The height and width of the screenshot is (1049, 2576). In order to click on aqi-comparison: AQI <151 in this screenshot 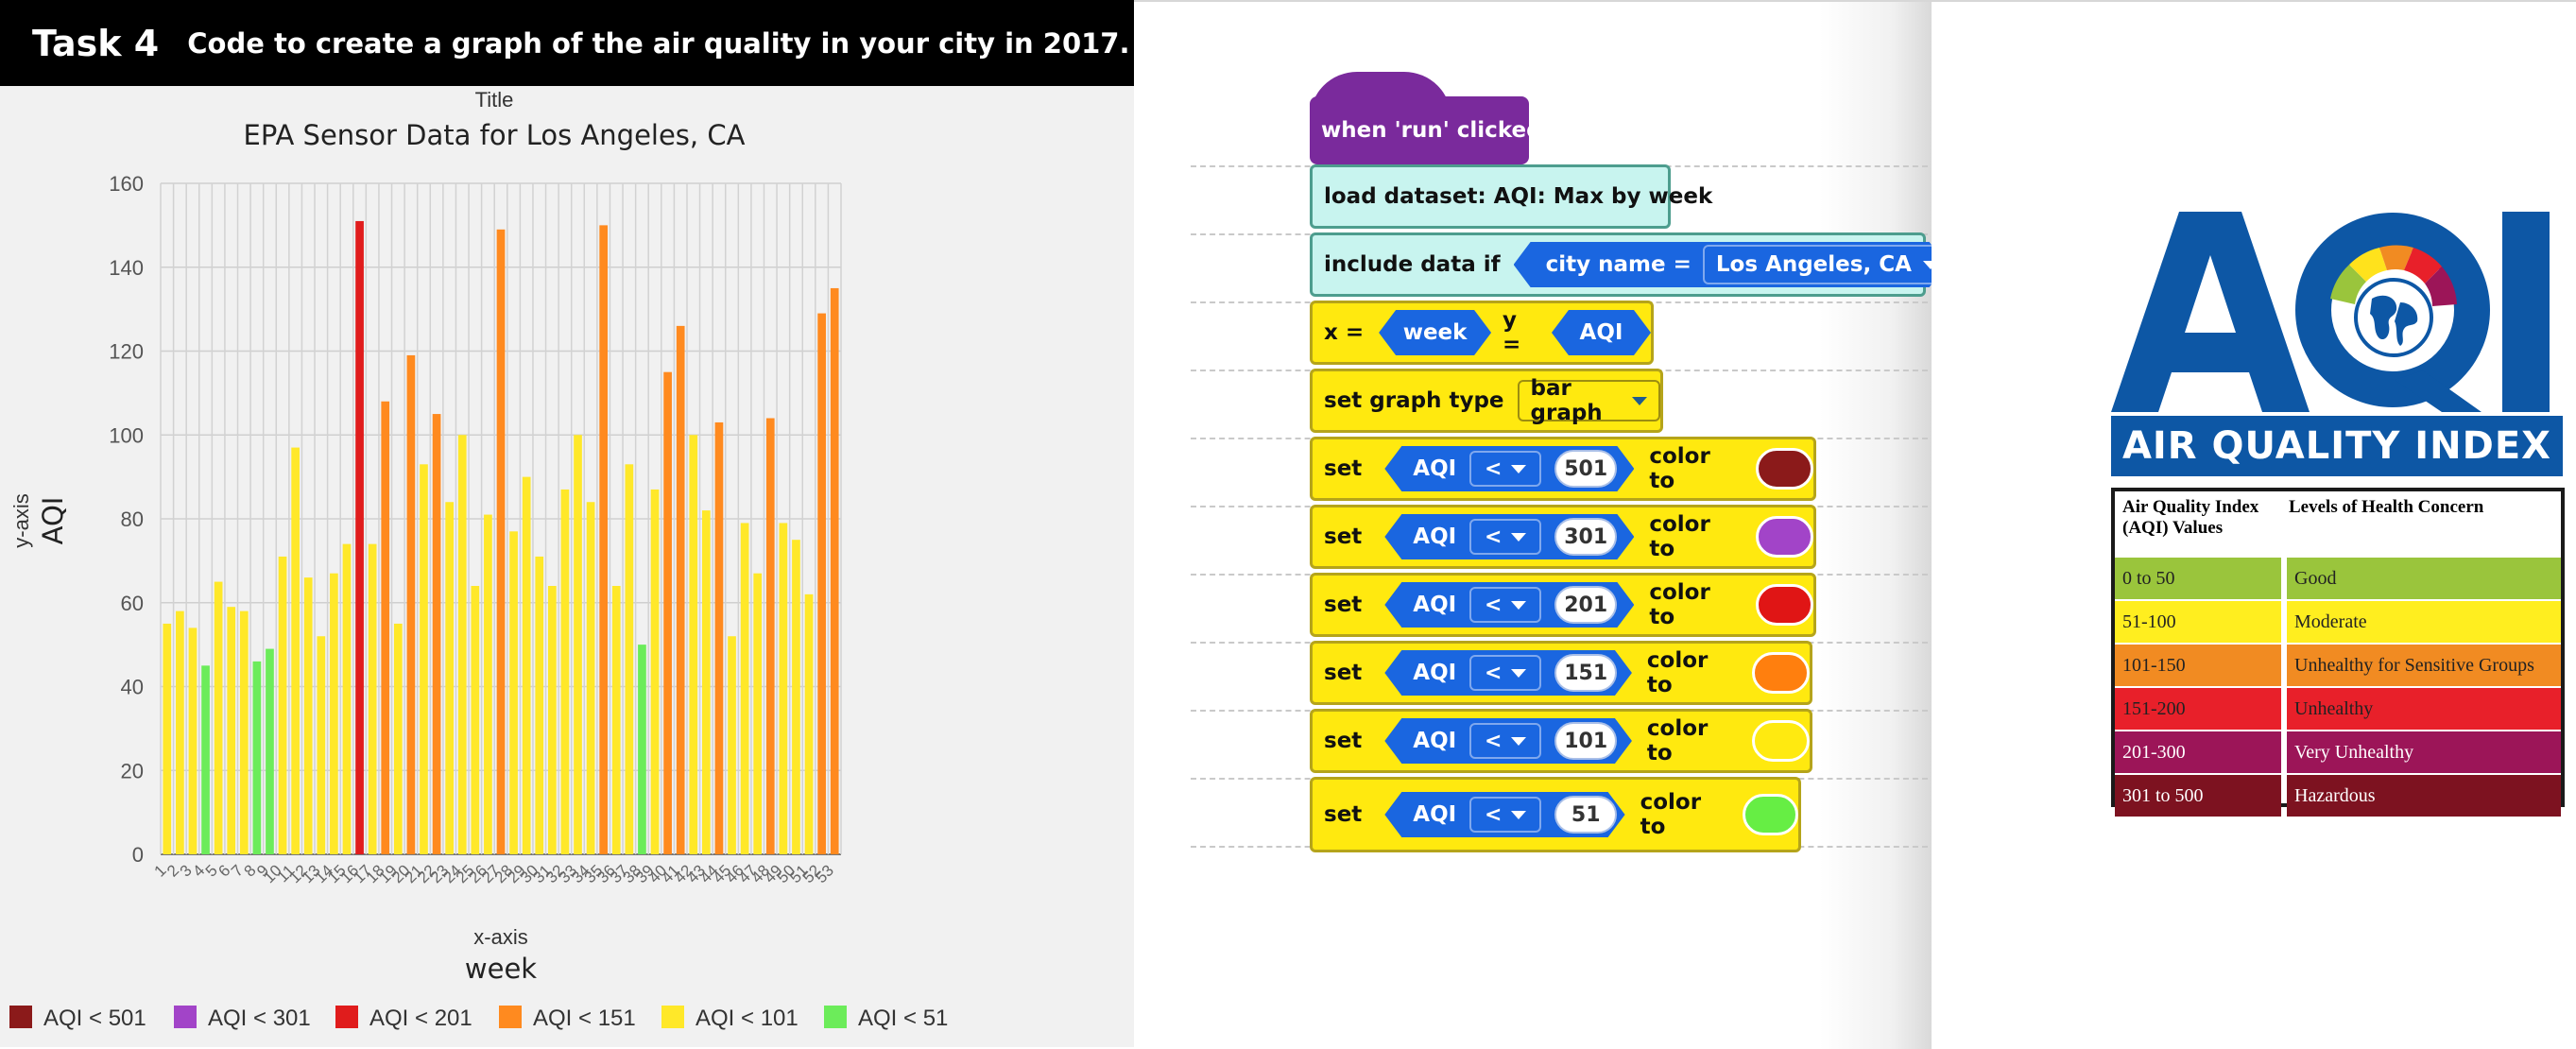, I will do `click(1508, 673)`.